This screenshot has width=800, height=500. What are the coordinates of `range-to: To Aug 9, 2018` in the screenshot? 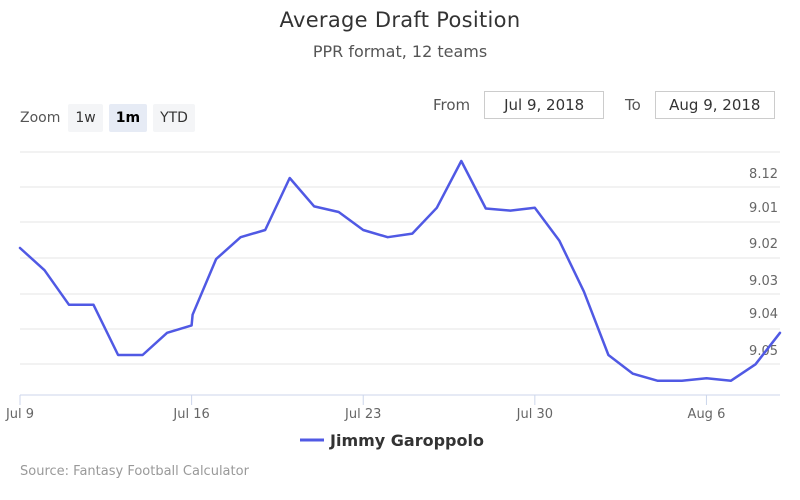 It's located at (700, 105).